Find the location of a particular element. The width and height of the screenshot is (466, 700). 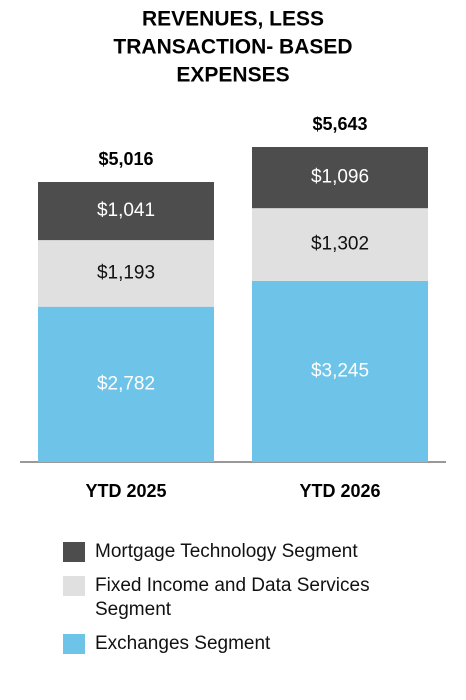

value-label: $2,782 is located at coordinates (126, 383).